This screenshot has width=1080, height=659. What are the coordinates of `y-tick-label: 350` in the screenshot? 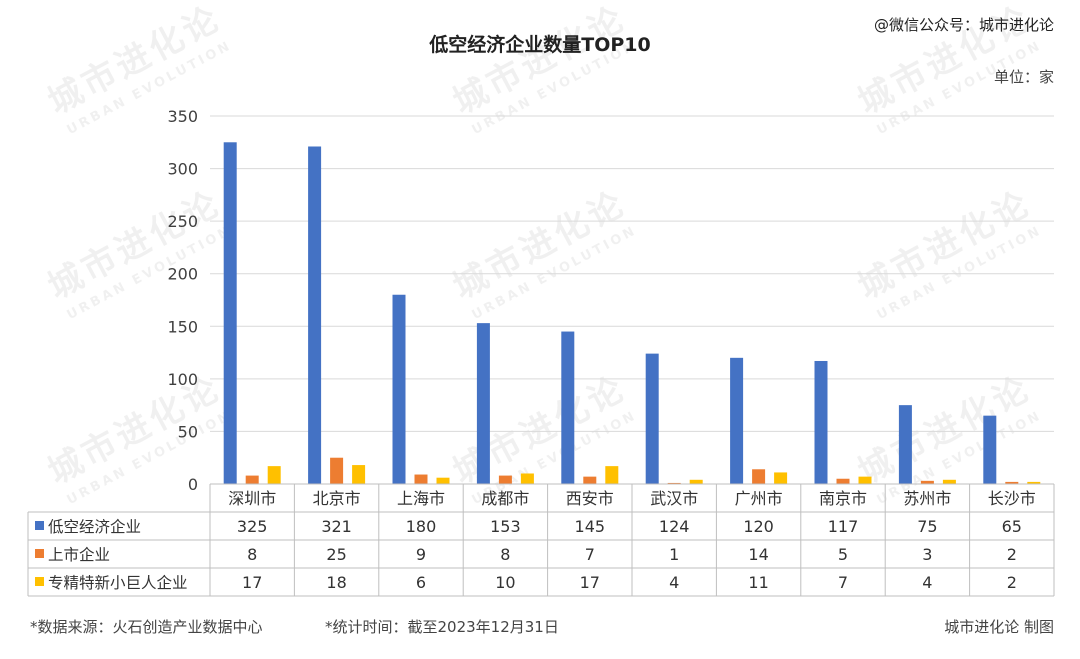 It's located at (182, 116).